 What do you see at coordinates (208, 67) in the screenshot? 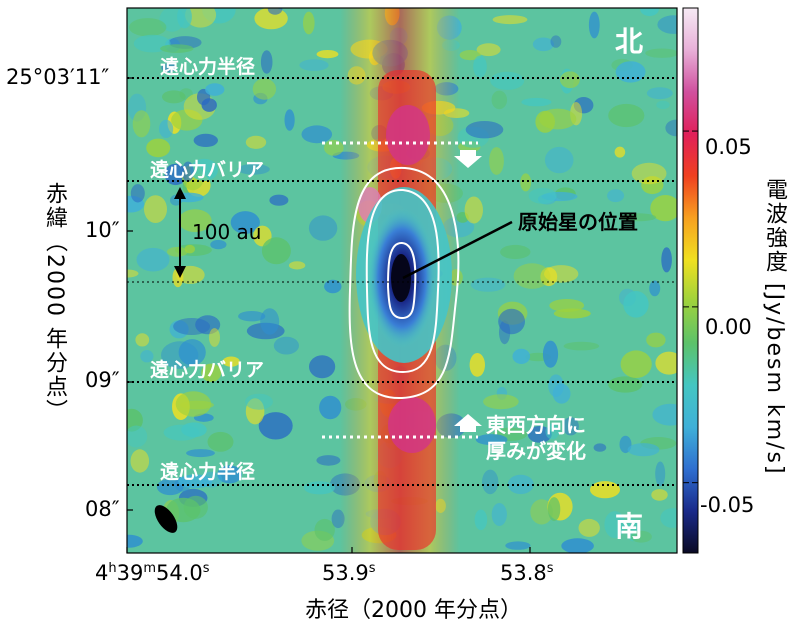
I see `centrifugal-radius-label-top: 遠心力半径` at bounding box center [208, 67].